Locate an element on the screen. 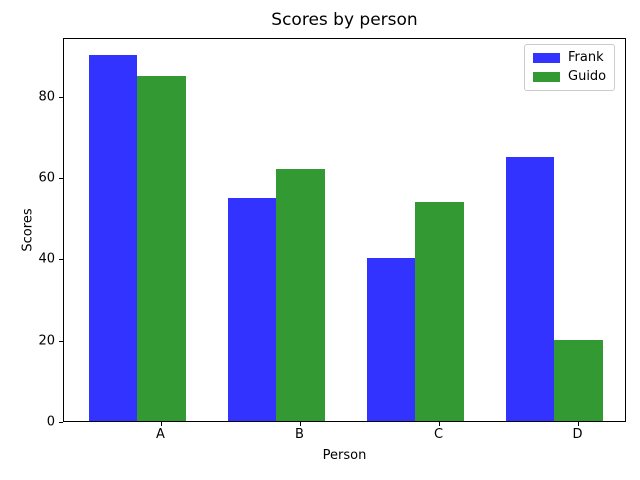 The width and height of the screenshot is (640, 480). y-axis-label: Scores is located at coordinates (28, 230).